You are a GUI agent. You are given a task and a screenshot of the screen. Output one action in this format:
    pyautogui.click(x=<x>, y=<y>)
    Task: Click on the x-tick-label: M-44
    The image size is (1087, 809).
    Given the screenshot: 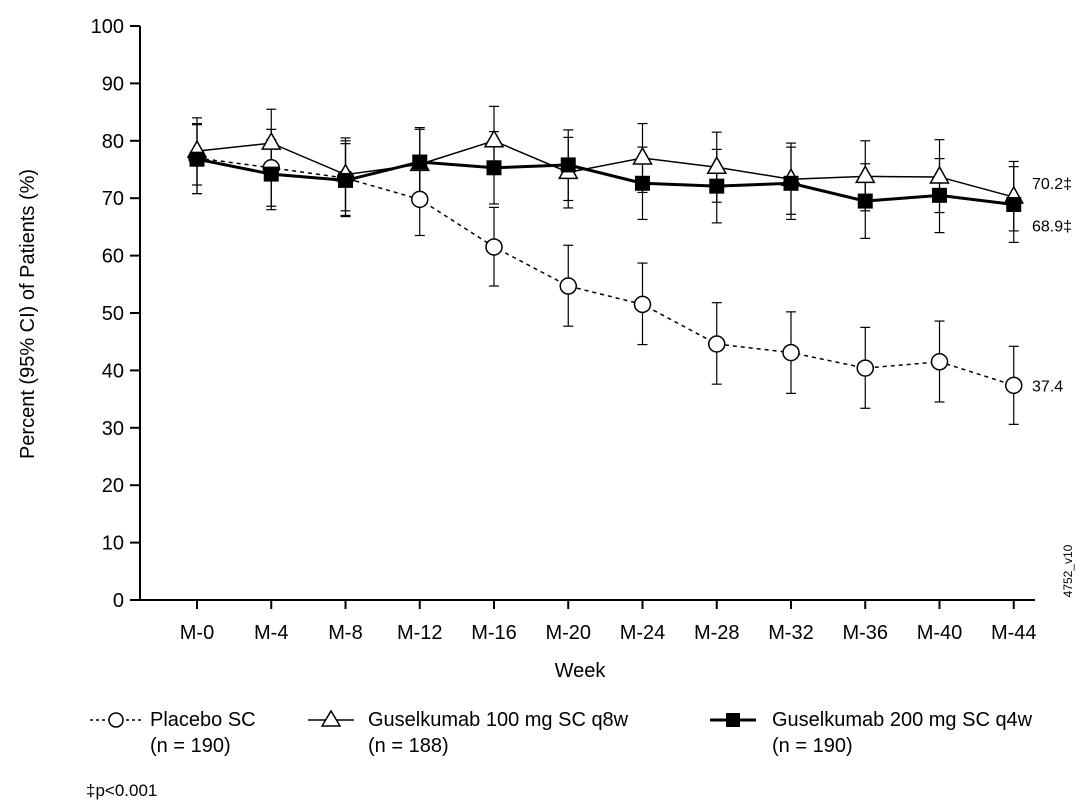 What is the action you would take?
    pyautogui.click(x=1014, y=633)
    